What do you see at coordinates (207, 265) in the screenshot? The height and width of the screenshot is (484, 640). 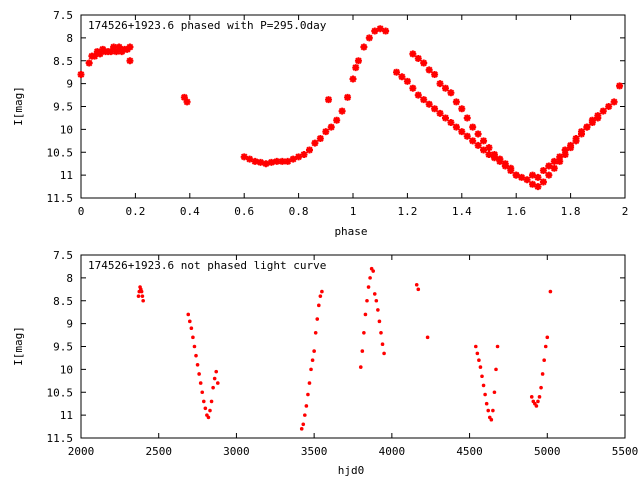 I see `chart-title: 174526+1923.6 not phased light curve` at bounding box center [207, 265].